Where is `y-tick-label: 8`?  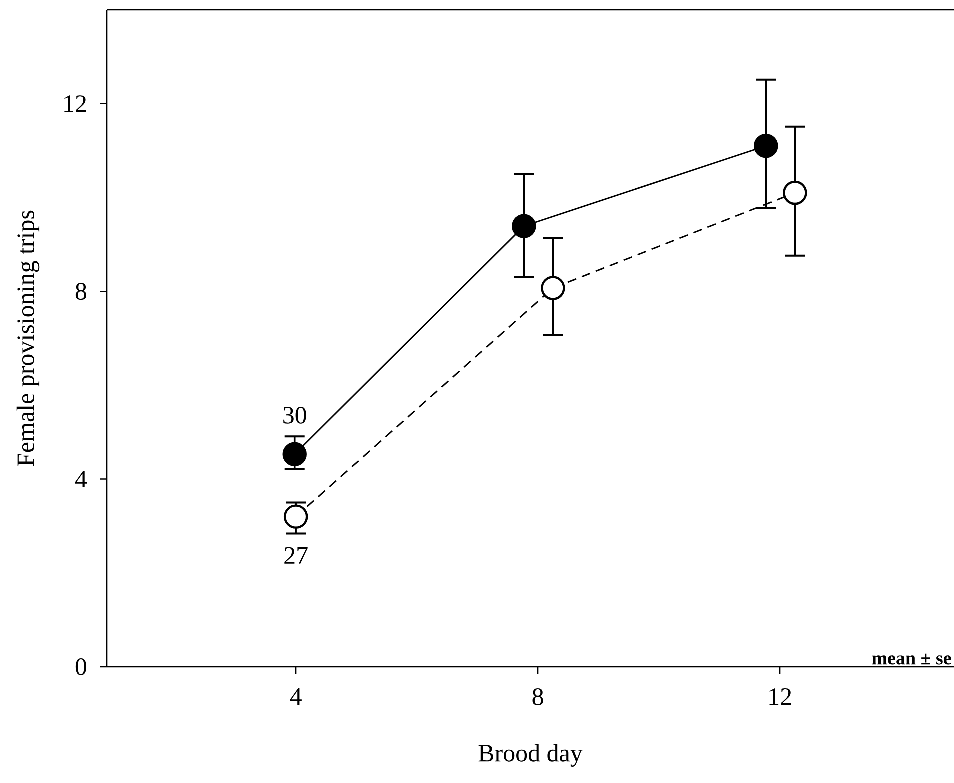 y-tick-label: 8 is located at coordinates (81, 291).